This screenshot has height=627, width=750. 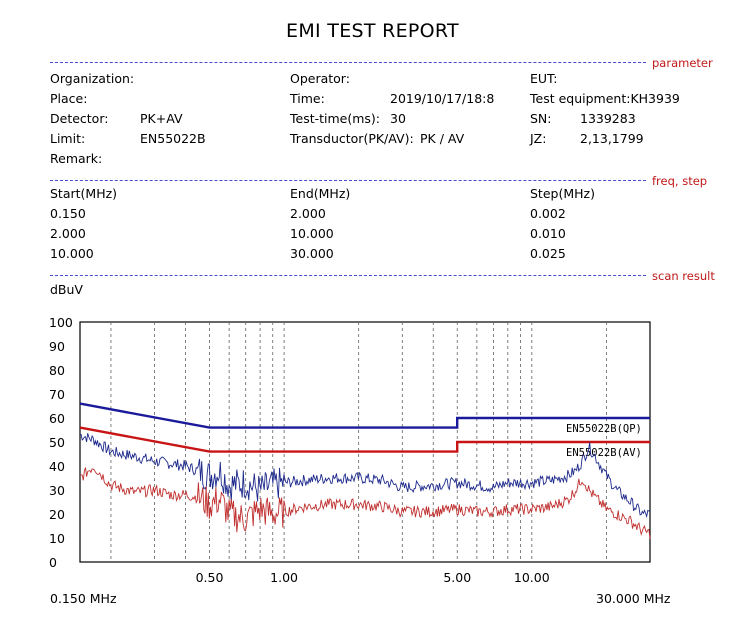 What do you see at coordinates (541, 118) in the screenshot?
I see `sn-label: SN:` at bounding box center [541, 118].